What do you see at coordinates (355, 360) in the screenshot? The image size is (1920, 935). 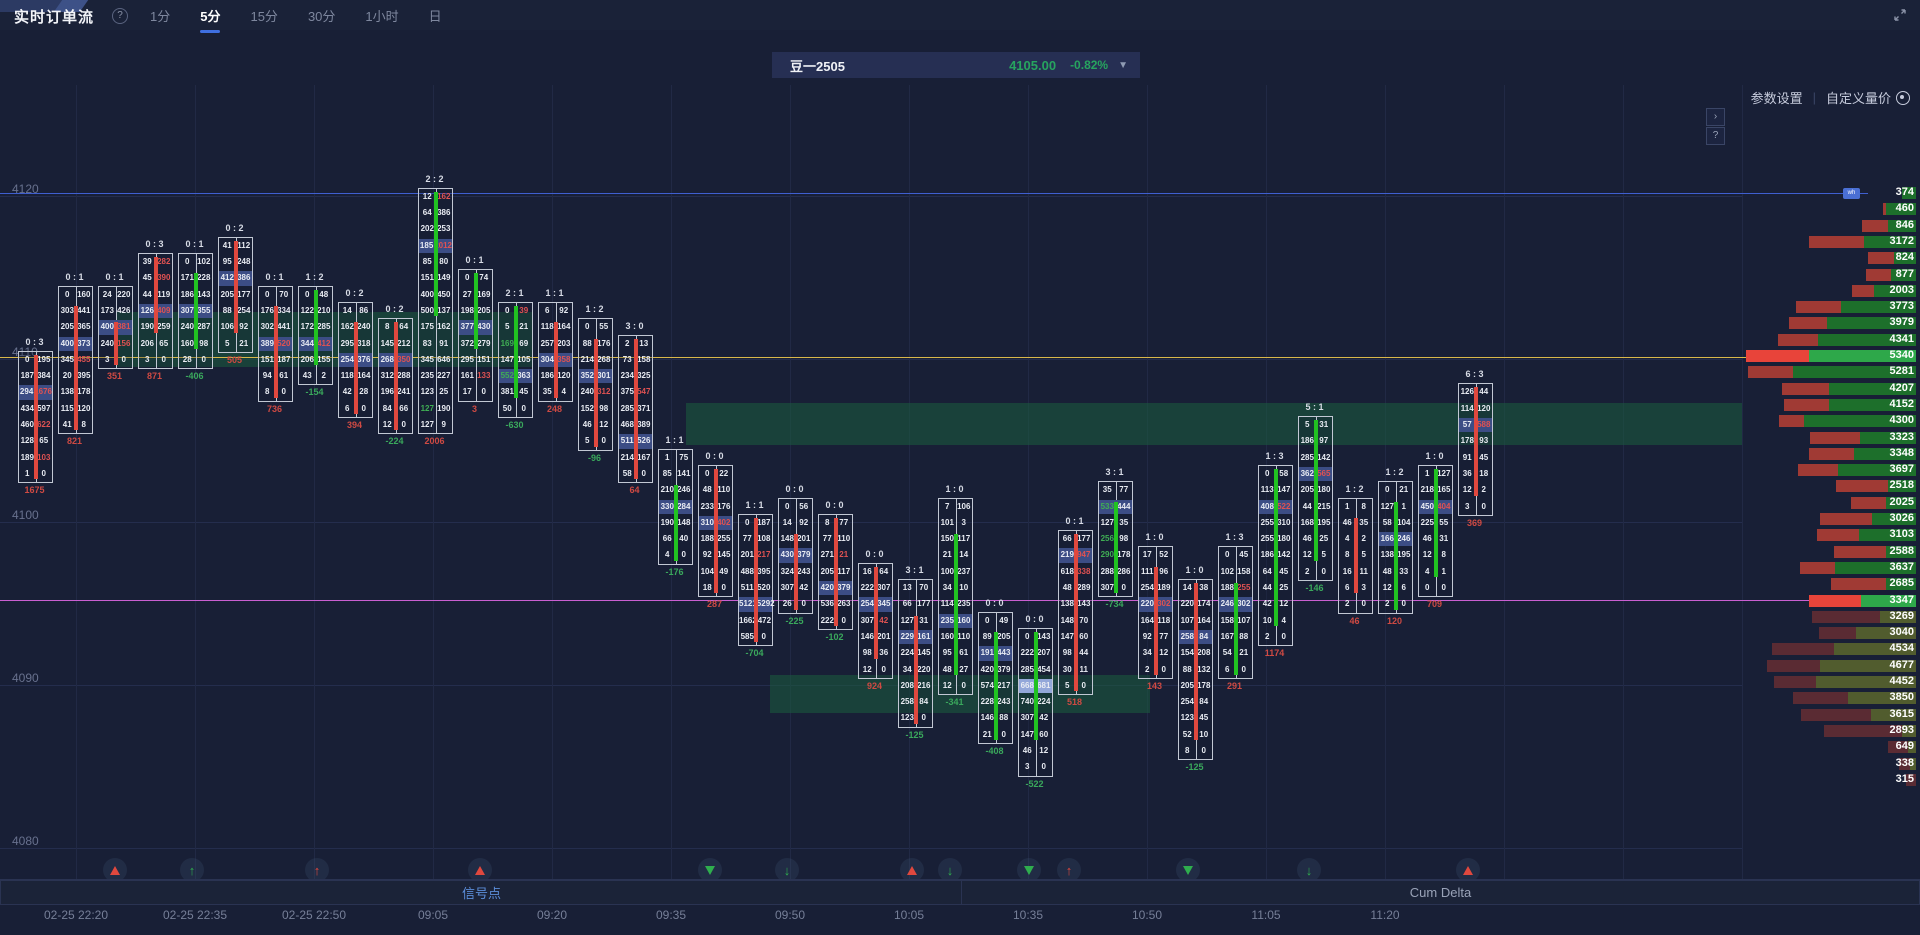 I see `footprint-candle: 14 86 162 240 295 318 254 376 118 164 42 28 6 0` at bounding box center [355, 360].